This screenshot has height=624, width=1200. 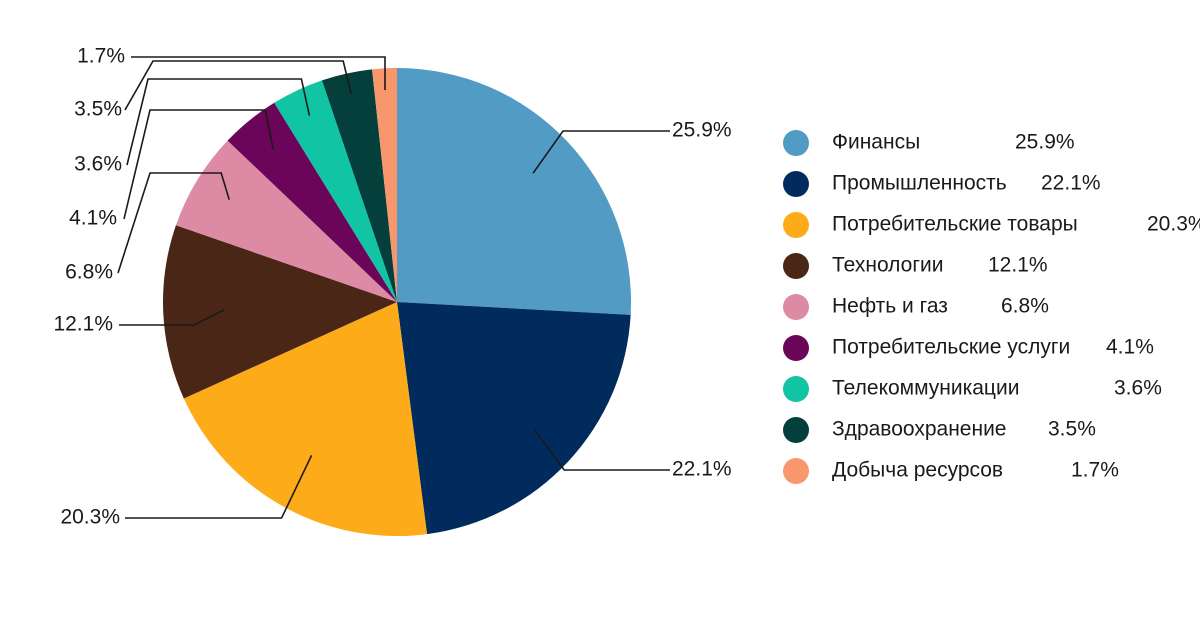 I want to click on legend-value: 6.8%, so click(x=1025, y=306).